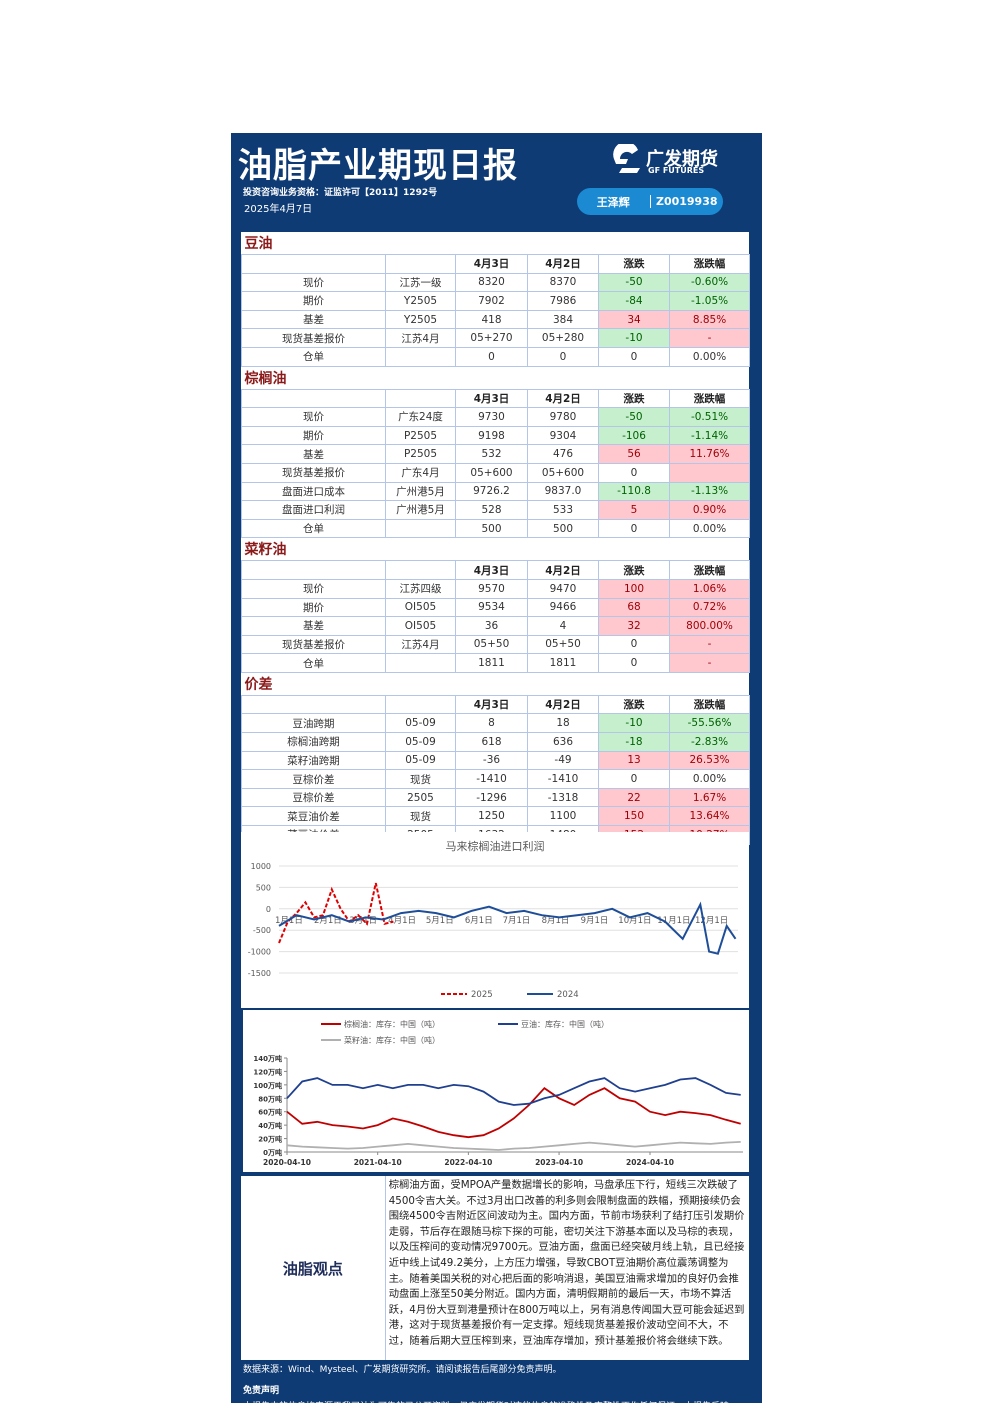 The height and width of the screenshot is (1409, 992). Describe the element at coordinates (262, 930) in the screenshot. I see `y-tick-label: -500` at that location.